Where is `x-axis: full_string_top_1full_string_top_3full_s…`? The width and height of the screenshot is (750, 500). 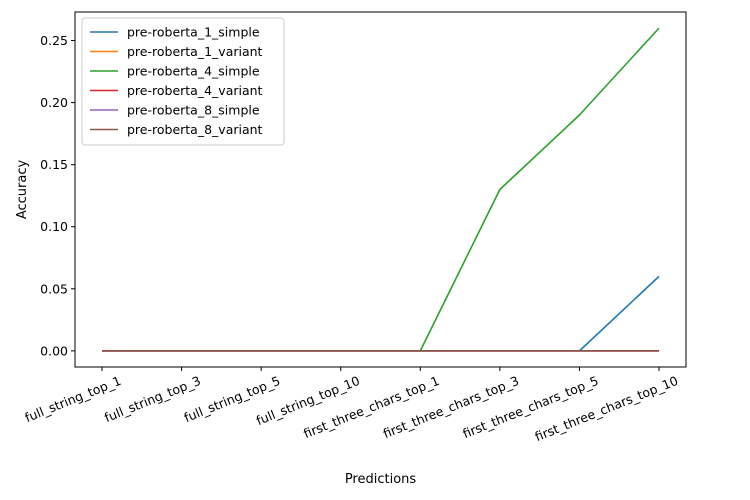 x-axis: full_string_top_1full_string_top_3full_s… is located at coordinates (352, 405).